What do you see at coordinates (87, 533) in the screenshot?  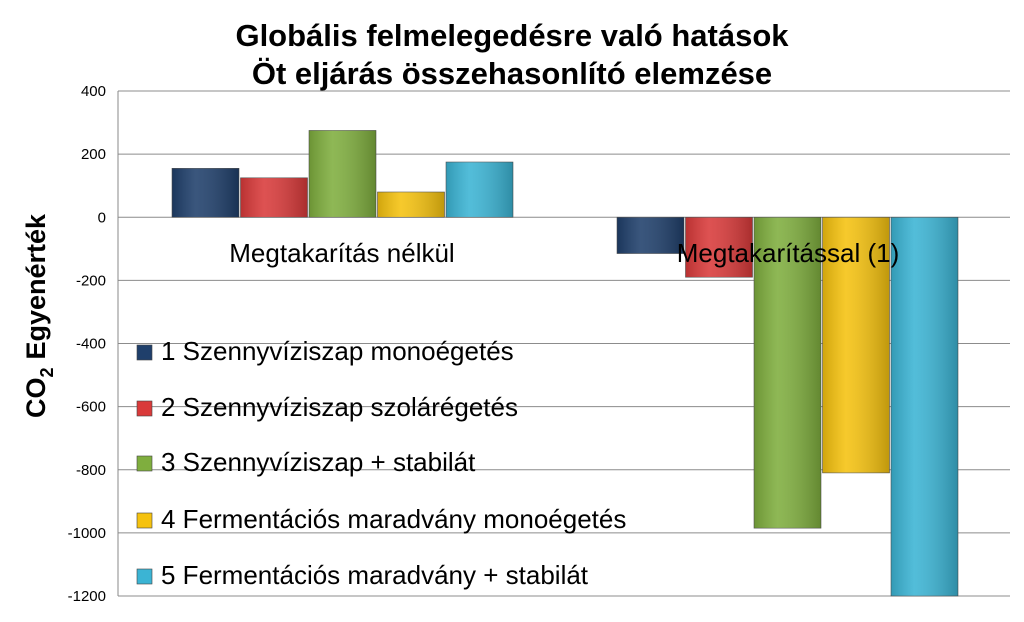 I see `y-tick-label: -1000` at bounding box center [87, 533].